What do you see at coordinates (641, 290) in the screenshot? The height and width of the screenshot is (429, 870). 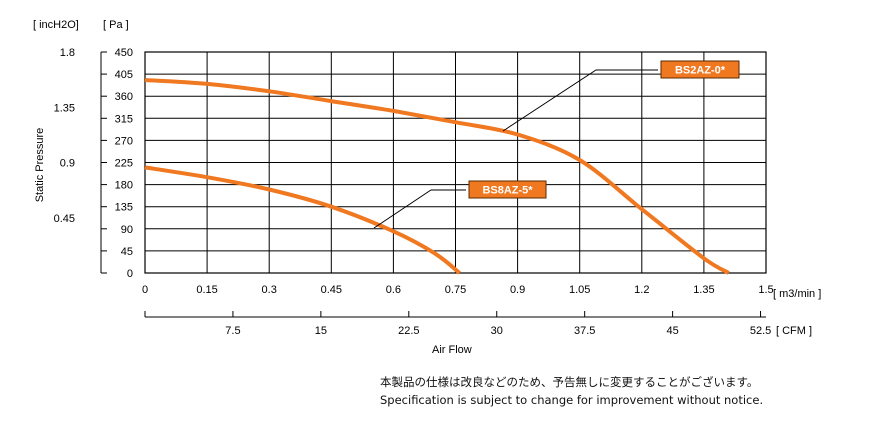 I see `x-tick-label-m3min: 1.2` at bounding box center [641, 290].